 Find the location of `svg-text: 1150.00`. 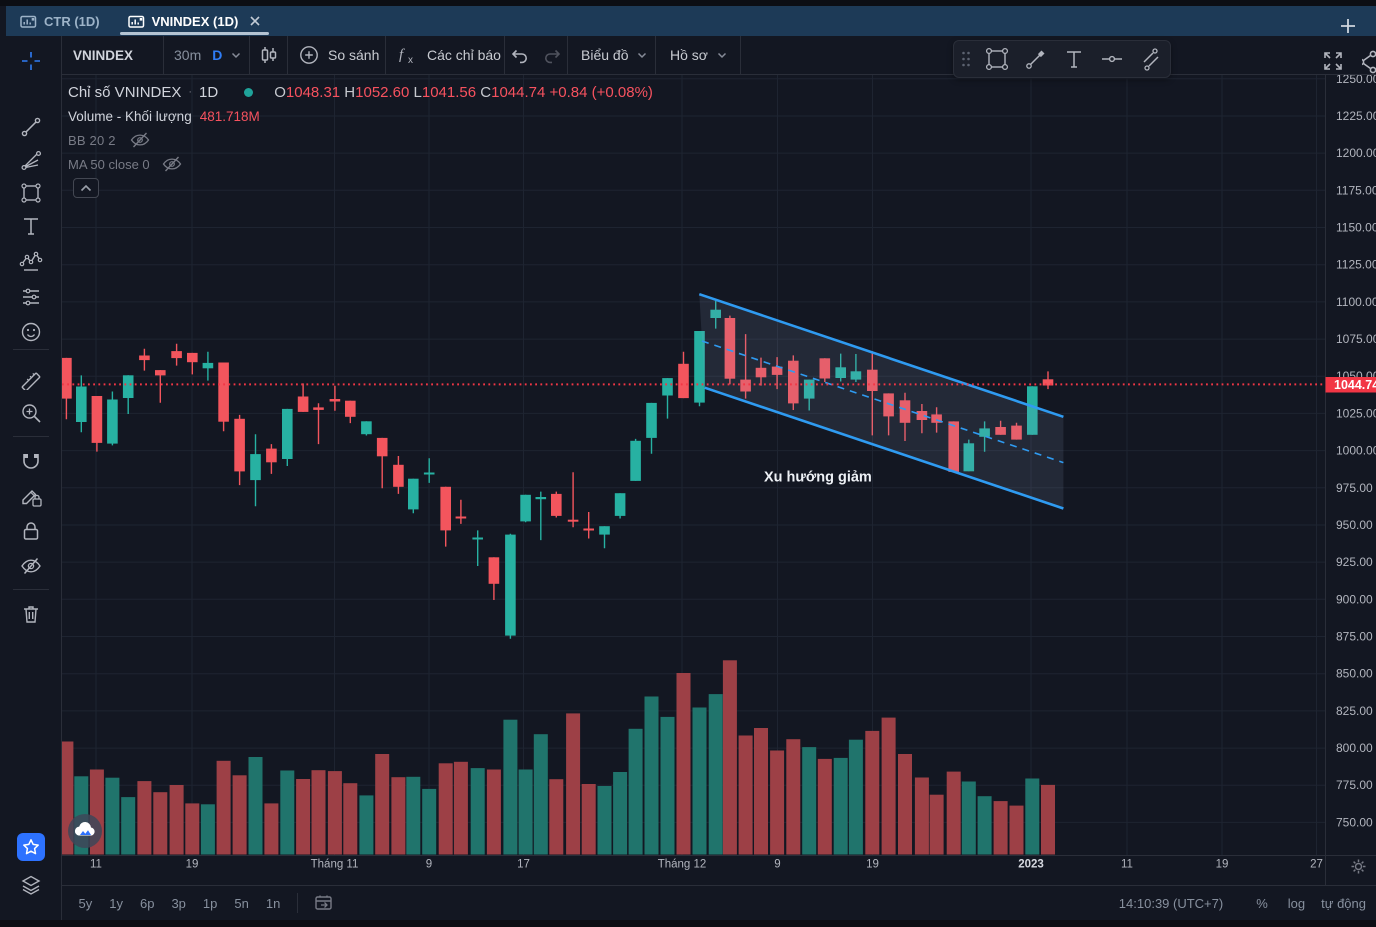

svg-text: 1150.00 is located at coordinates (1356, 228).